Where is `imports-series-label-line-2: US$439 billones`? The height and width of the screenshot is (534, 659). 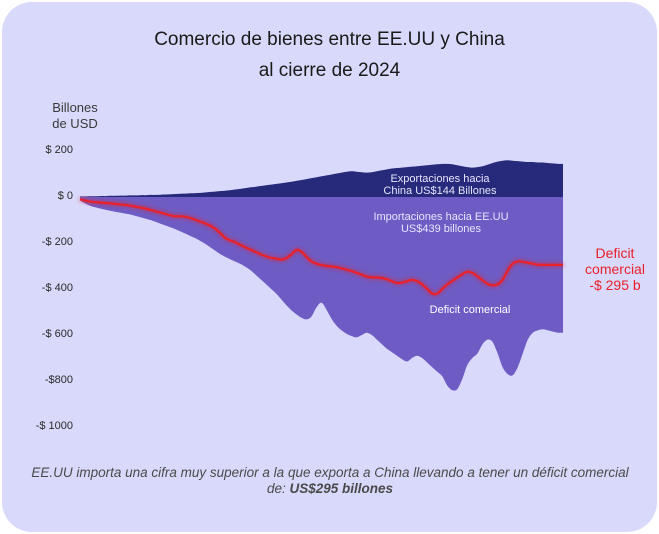
imports-series-label-line-2: US$439 billones is located at coordinates (441, 229).